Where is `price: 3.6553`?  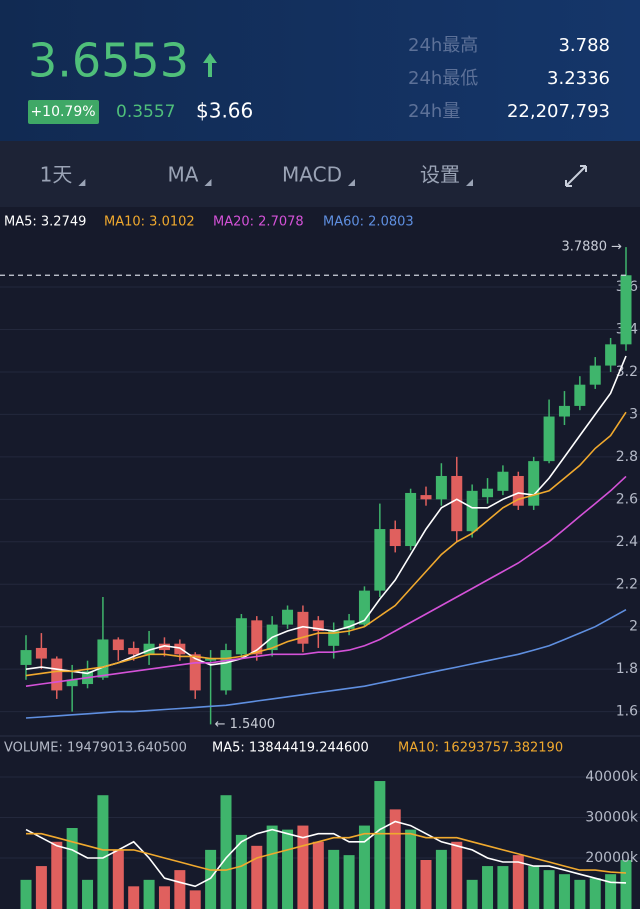 price: 3.6553 is located at coordinates (108, 61).